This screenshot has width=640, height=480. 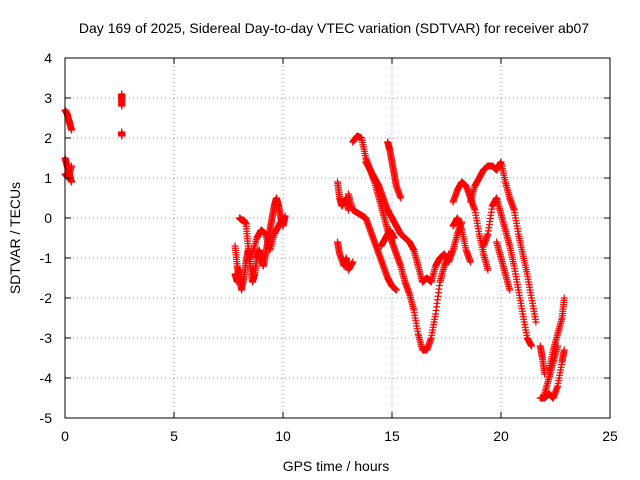 What do you see at coordinates (46, 418) in the screenshot?
I see `y-tick-label: -5` at bounding box center [46, 418].